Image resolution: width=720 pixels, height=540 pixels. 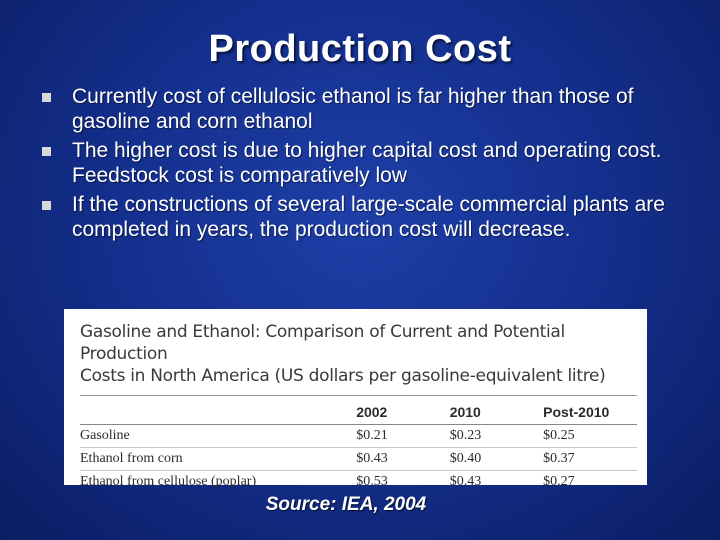 What do you see at coordinates (496, 436) in the screenshot?
I see `cost-cell: $0.23` at bounding box center [496, 436].